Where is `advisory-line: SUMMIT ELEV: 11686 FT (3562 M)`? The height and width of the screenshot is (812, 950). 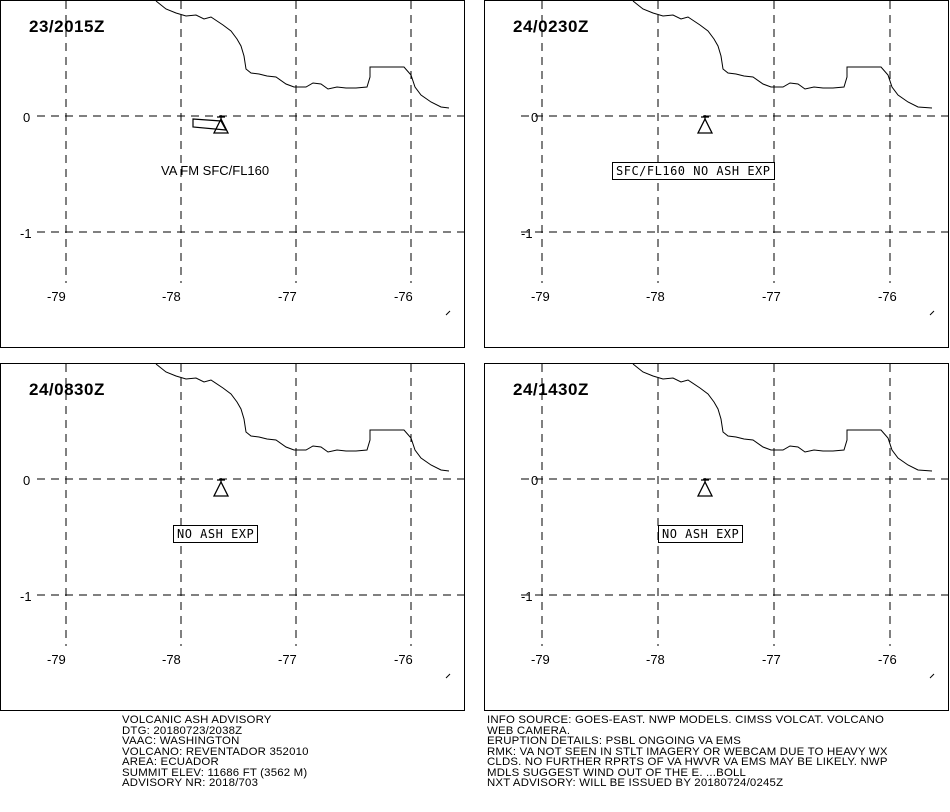
advisory-line: SUMMIT ELEV: 11686 FT (3562 M) is located at coordinates (215, 772).